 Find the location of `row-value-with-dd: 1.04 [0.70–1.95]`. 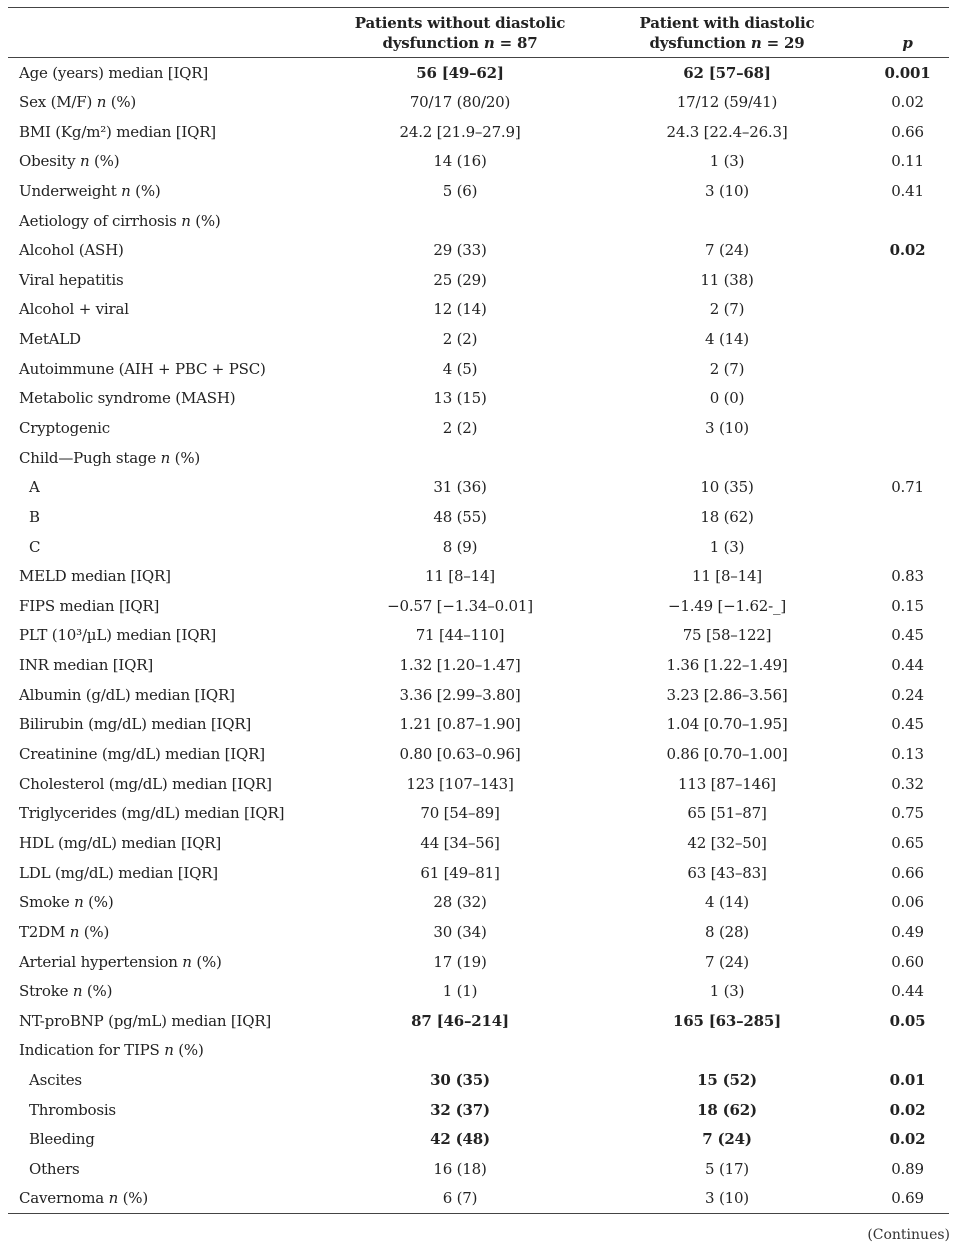

row-value-with-dd: 1.04 [0.70–1.95] is located at coordinates (727, 724).